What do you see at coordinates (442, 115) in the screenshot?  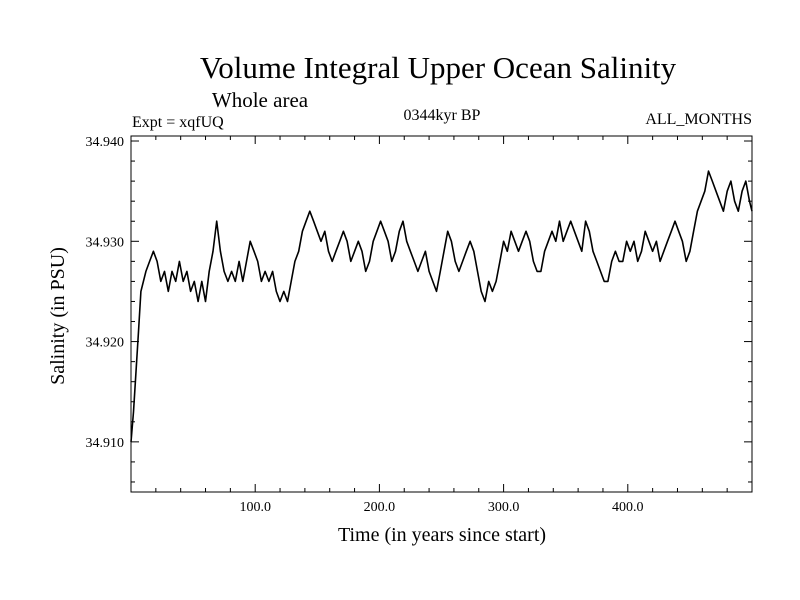 I see `period-label: 0344kyr BP` at bounding box center [442, 115].